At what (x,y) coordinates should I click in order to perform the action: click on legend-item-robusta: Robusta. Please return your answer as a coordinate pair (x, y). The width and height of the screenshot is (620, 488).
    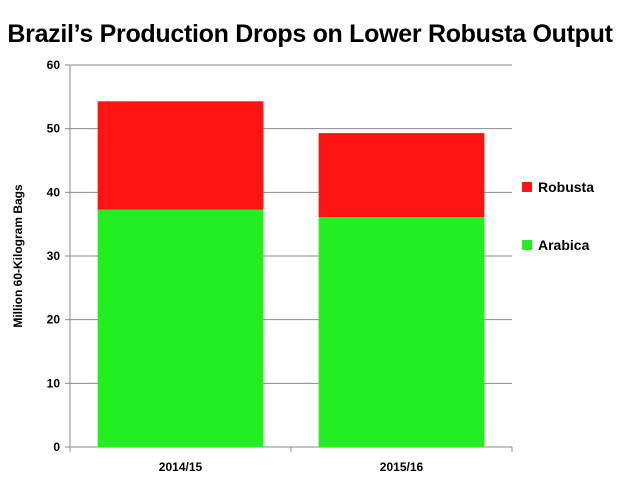
    Looking at the image, I should click on (558, 187).